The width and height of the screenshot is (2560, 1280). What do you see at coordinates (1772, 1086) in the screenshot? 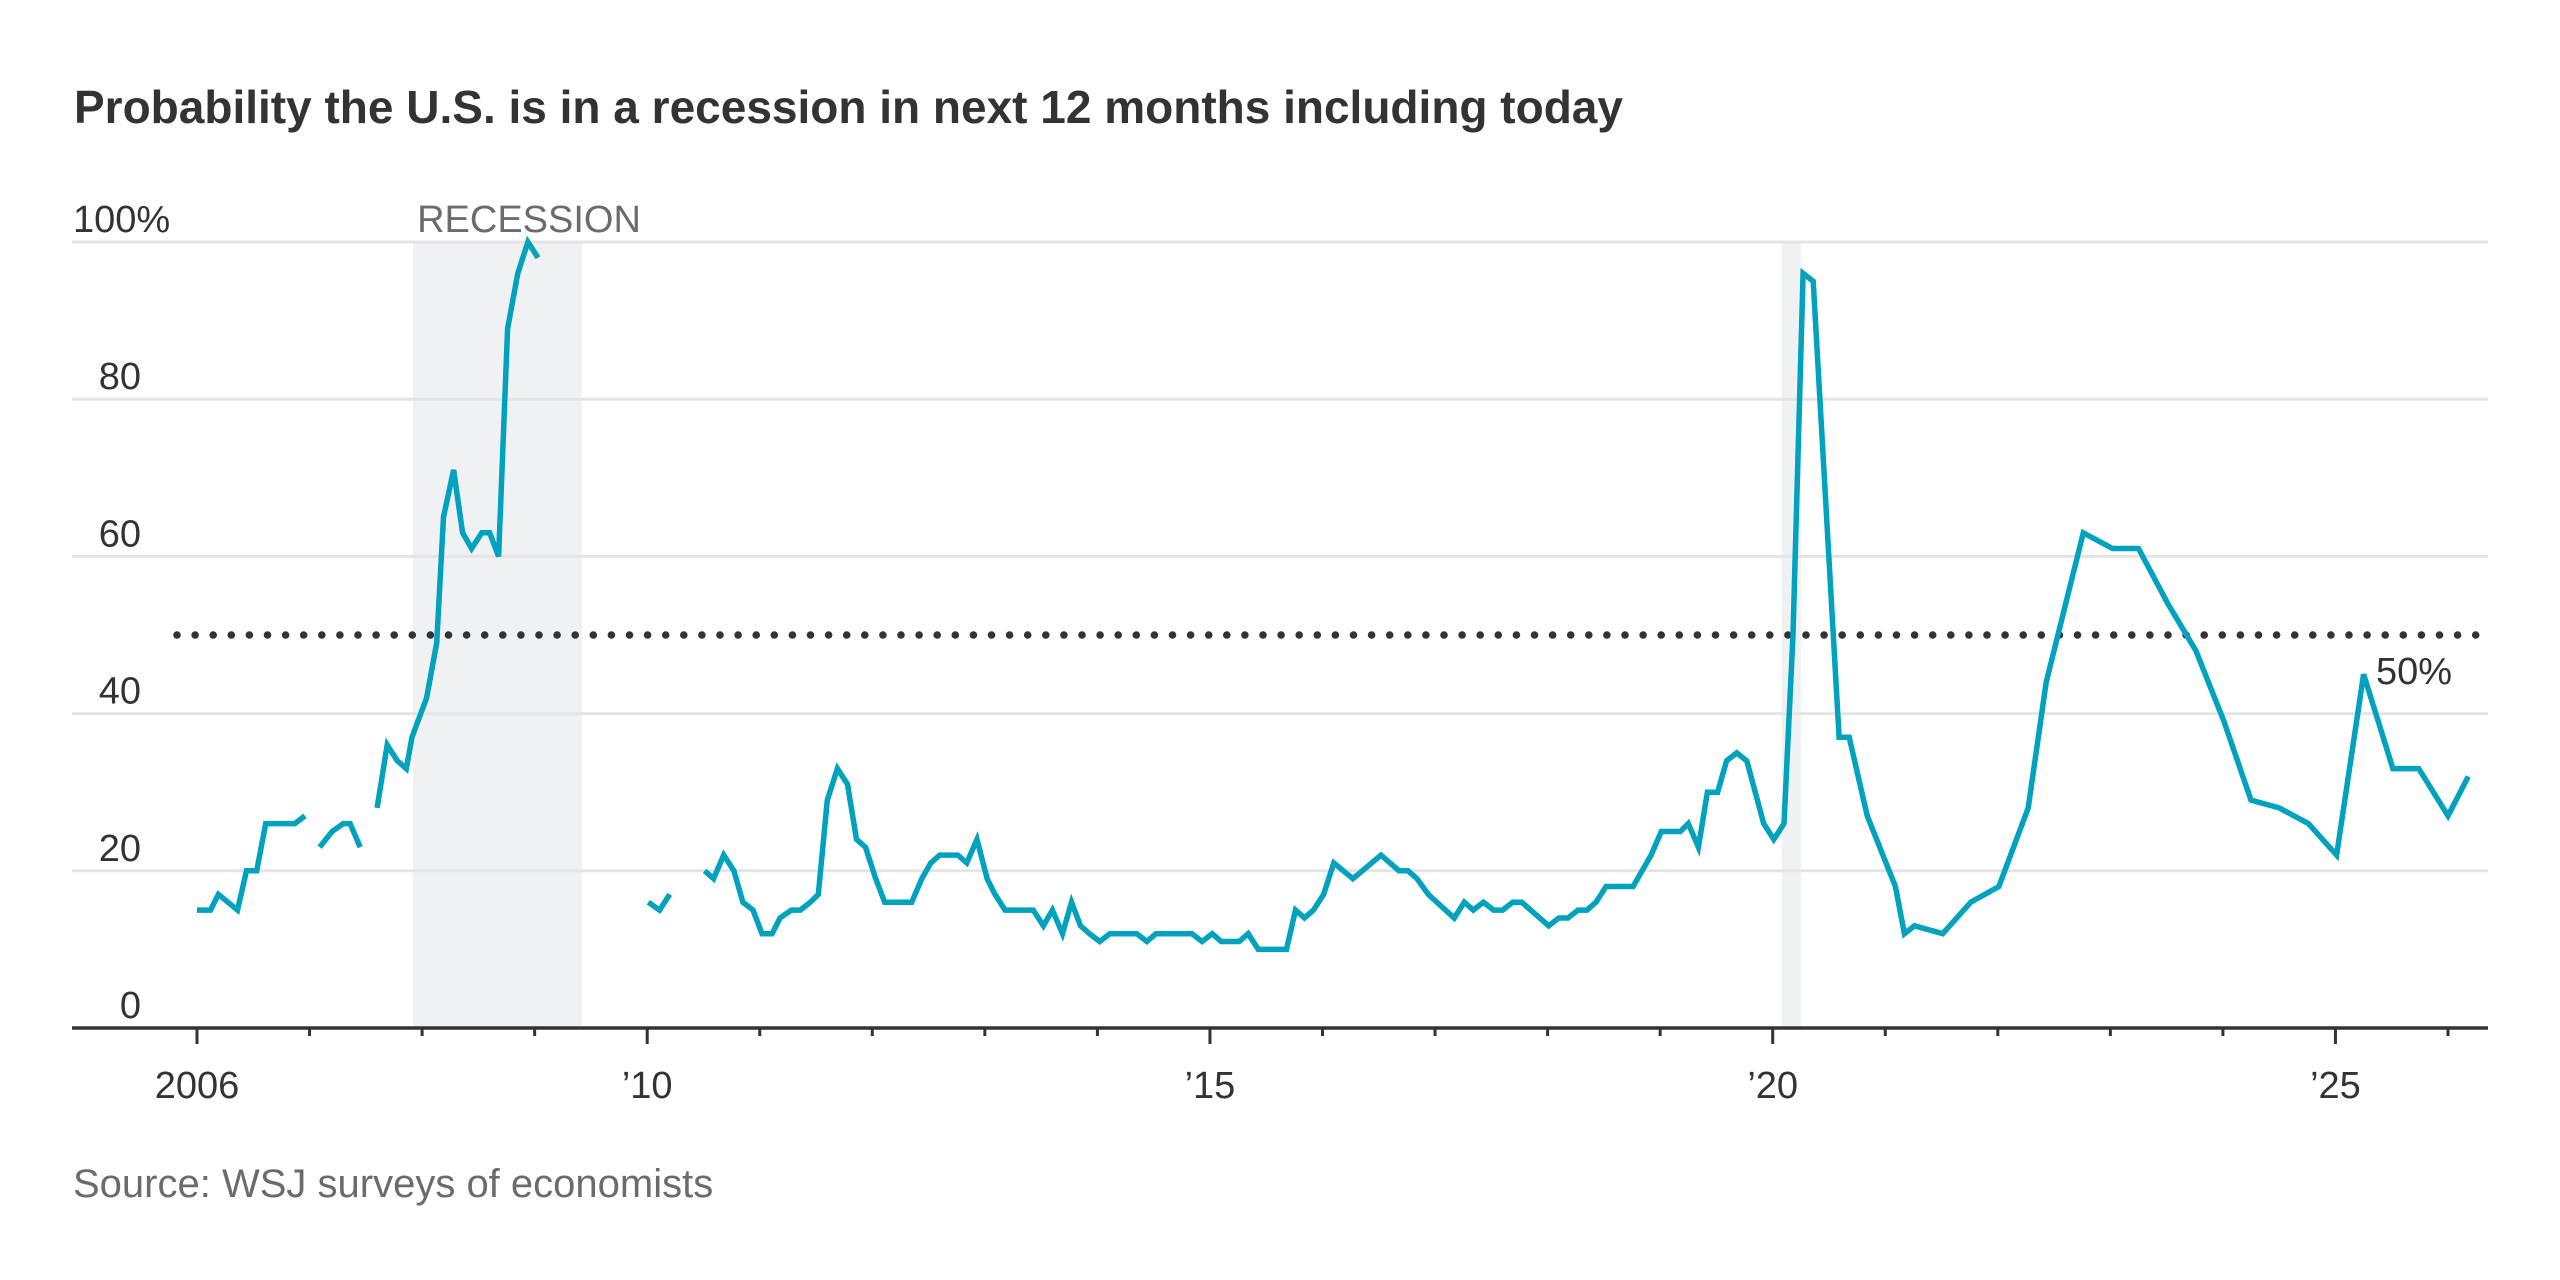
I see `x-tick-label: ’20` at bounding box center [1772, 1086].